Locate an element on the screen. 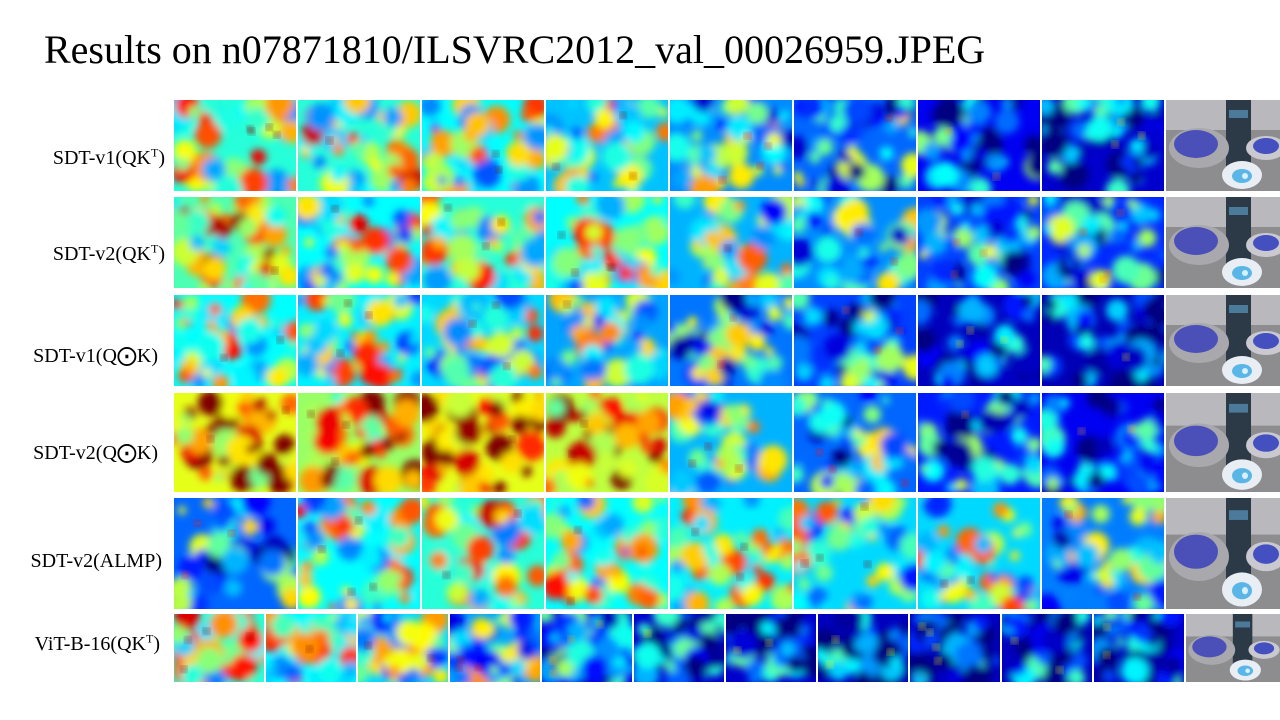 The image size is (1280, 720). row-label: SDT-v2(ALMP) is located at coordinates (81, 561).